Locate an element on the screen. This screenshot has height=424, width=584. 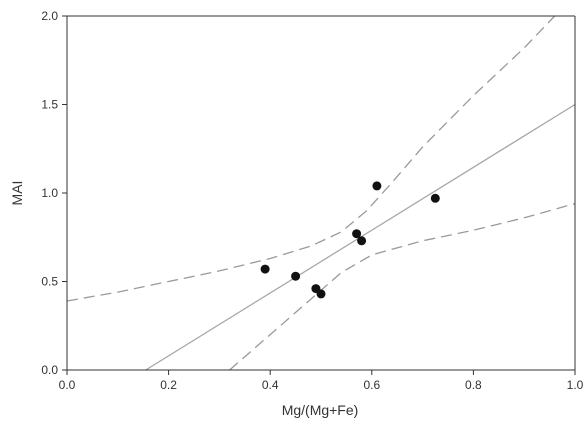
x-tick-label: 1.0 is located at coordinates (575, 385).